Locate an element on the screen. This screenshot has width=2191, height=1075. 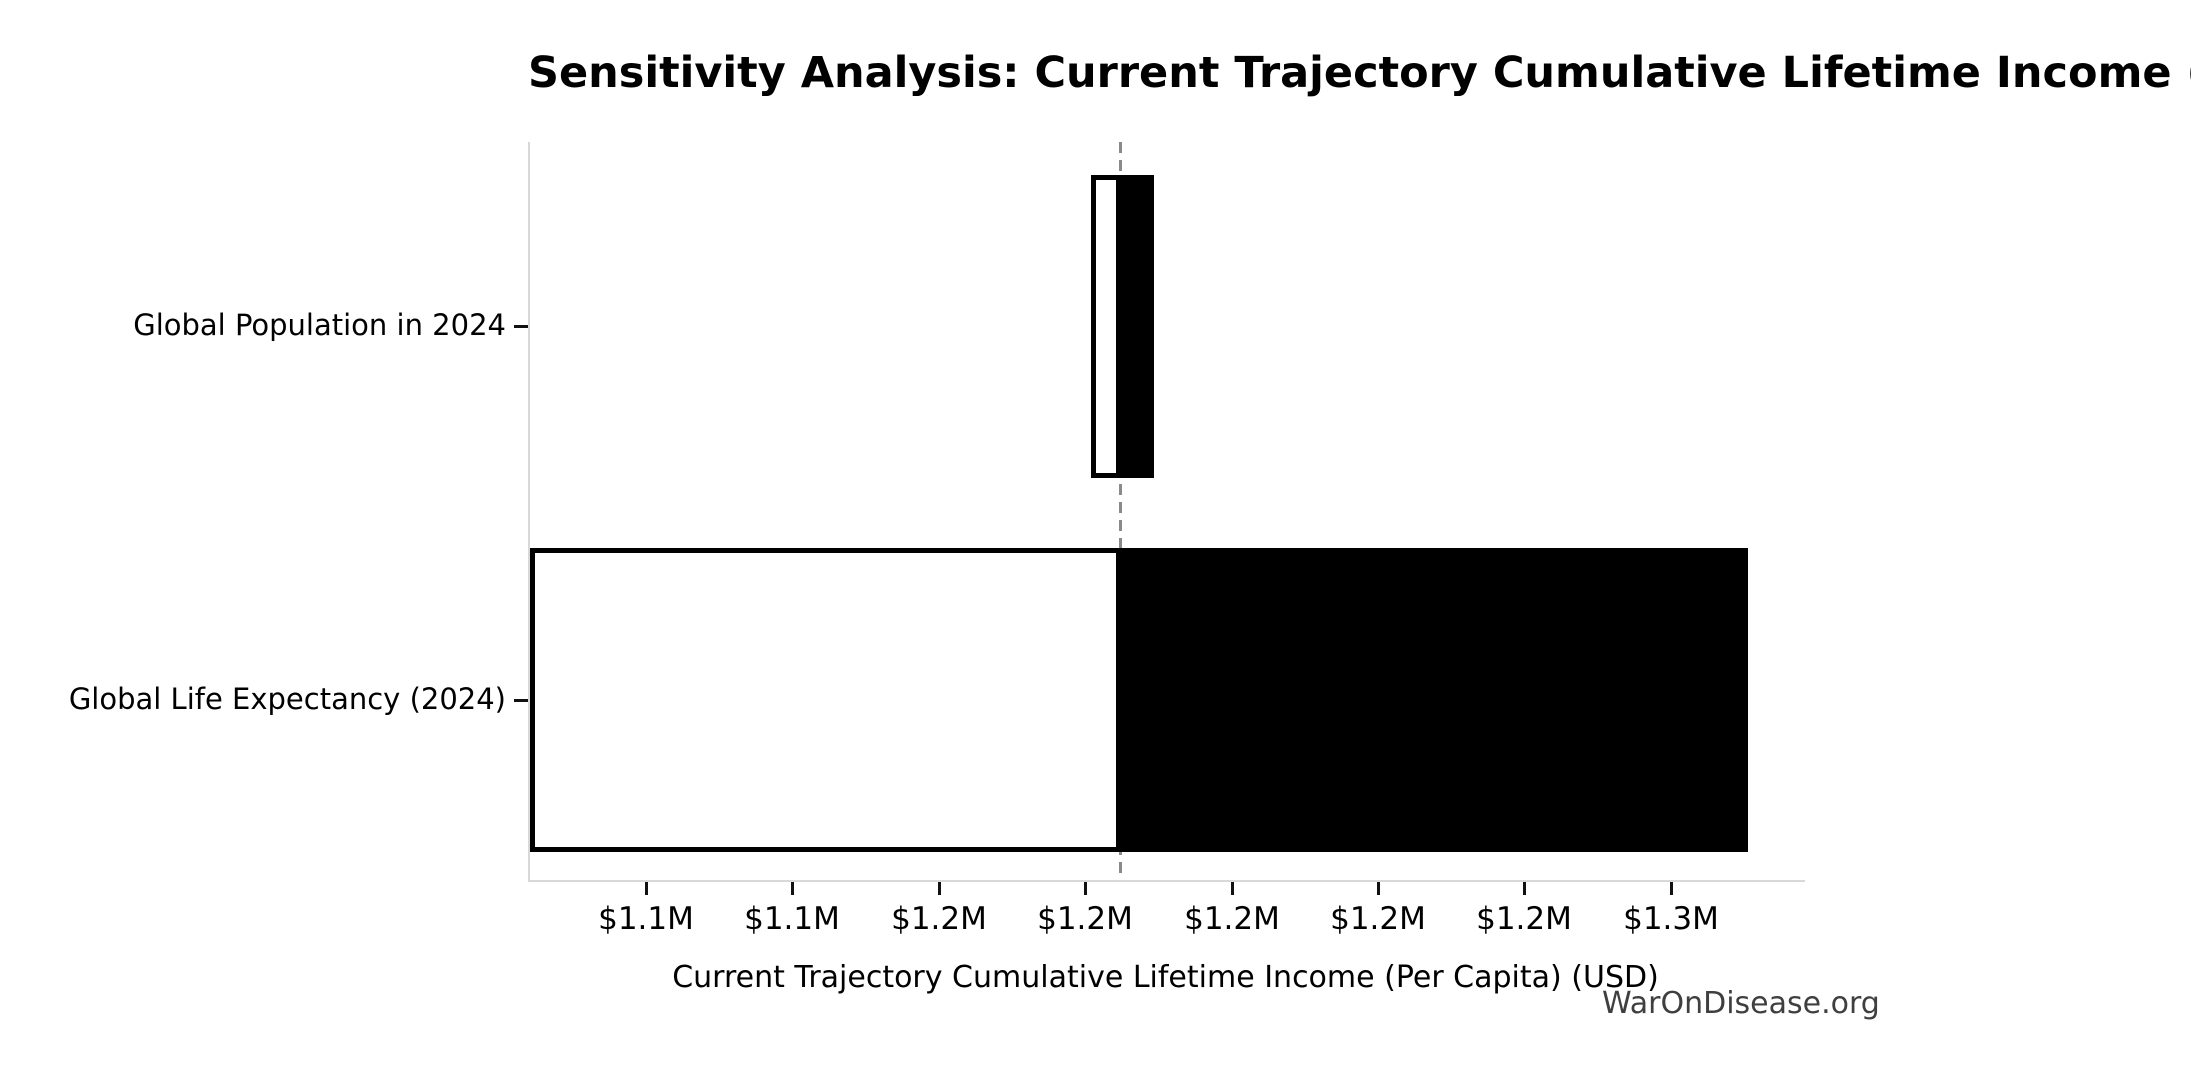
bar-life-expectancy-low is located at coordinates (825, 700).